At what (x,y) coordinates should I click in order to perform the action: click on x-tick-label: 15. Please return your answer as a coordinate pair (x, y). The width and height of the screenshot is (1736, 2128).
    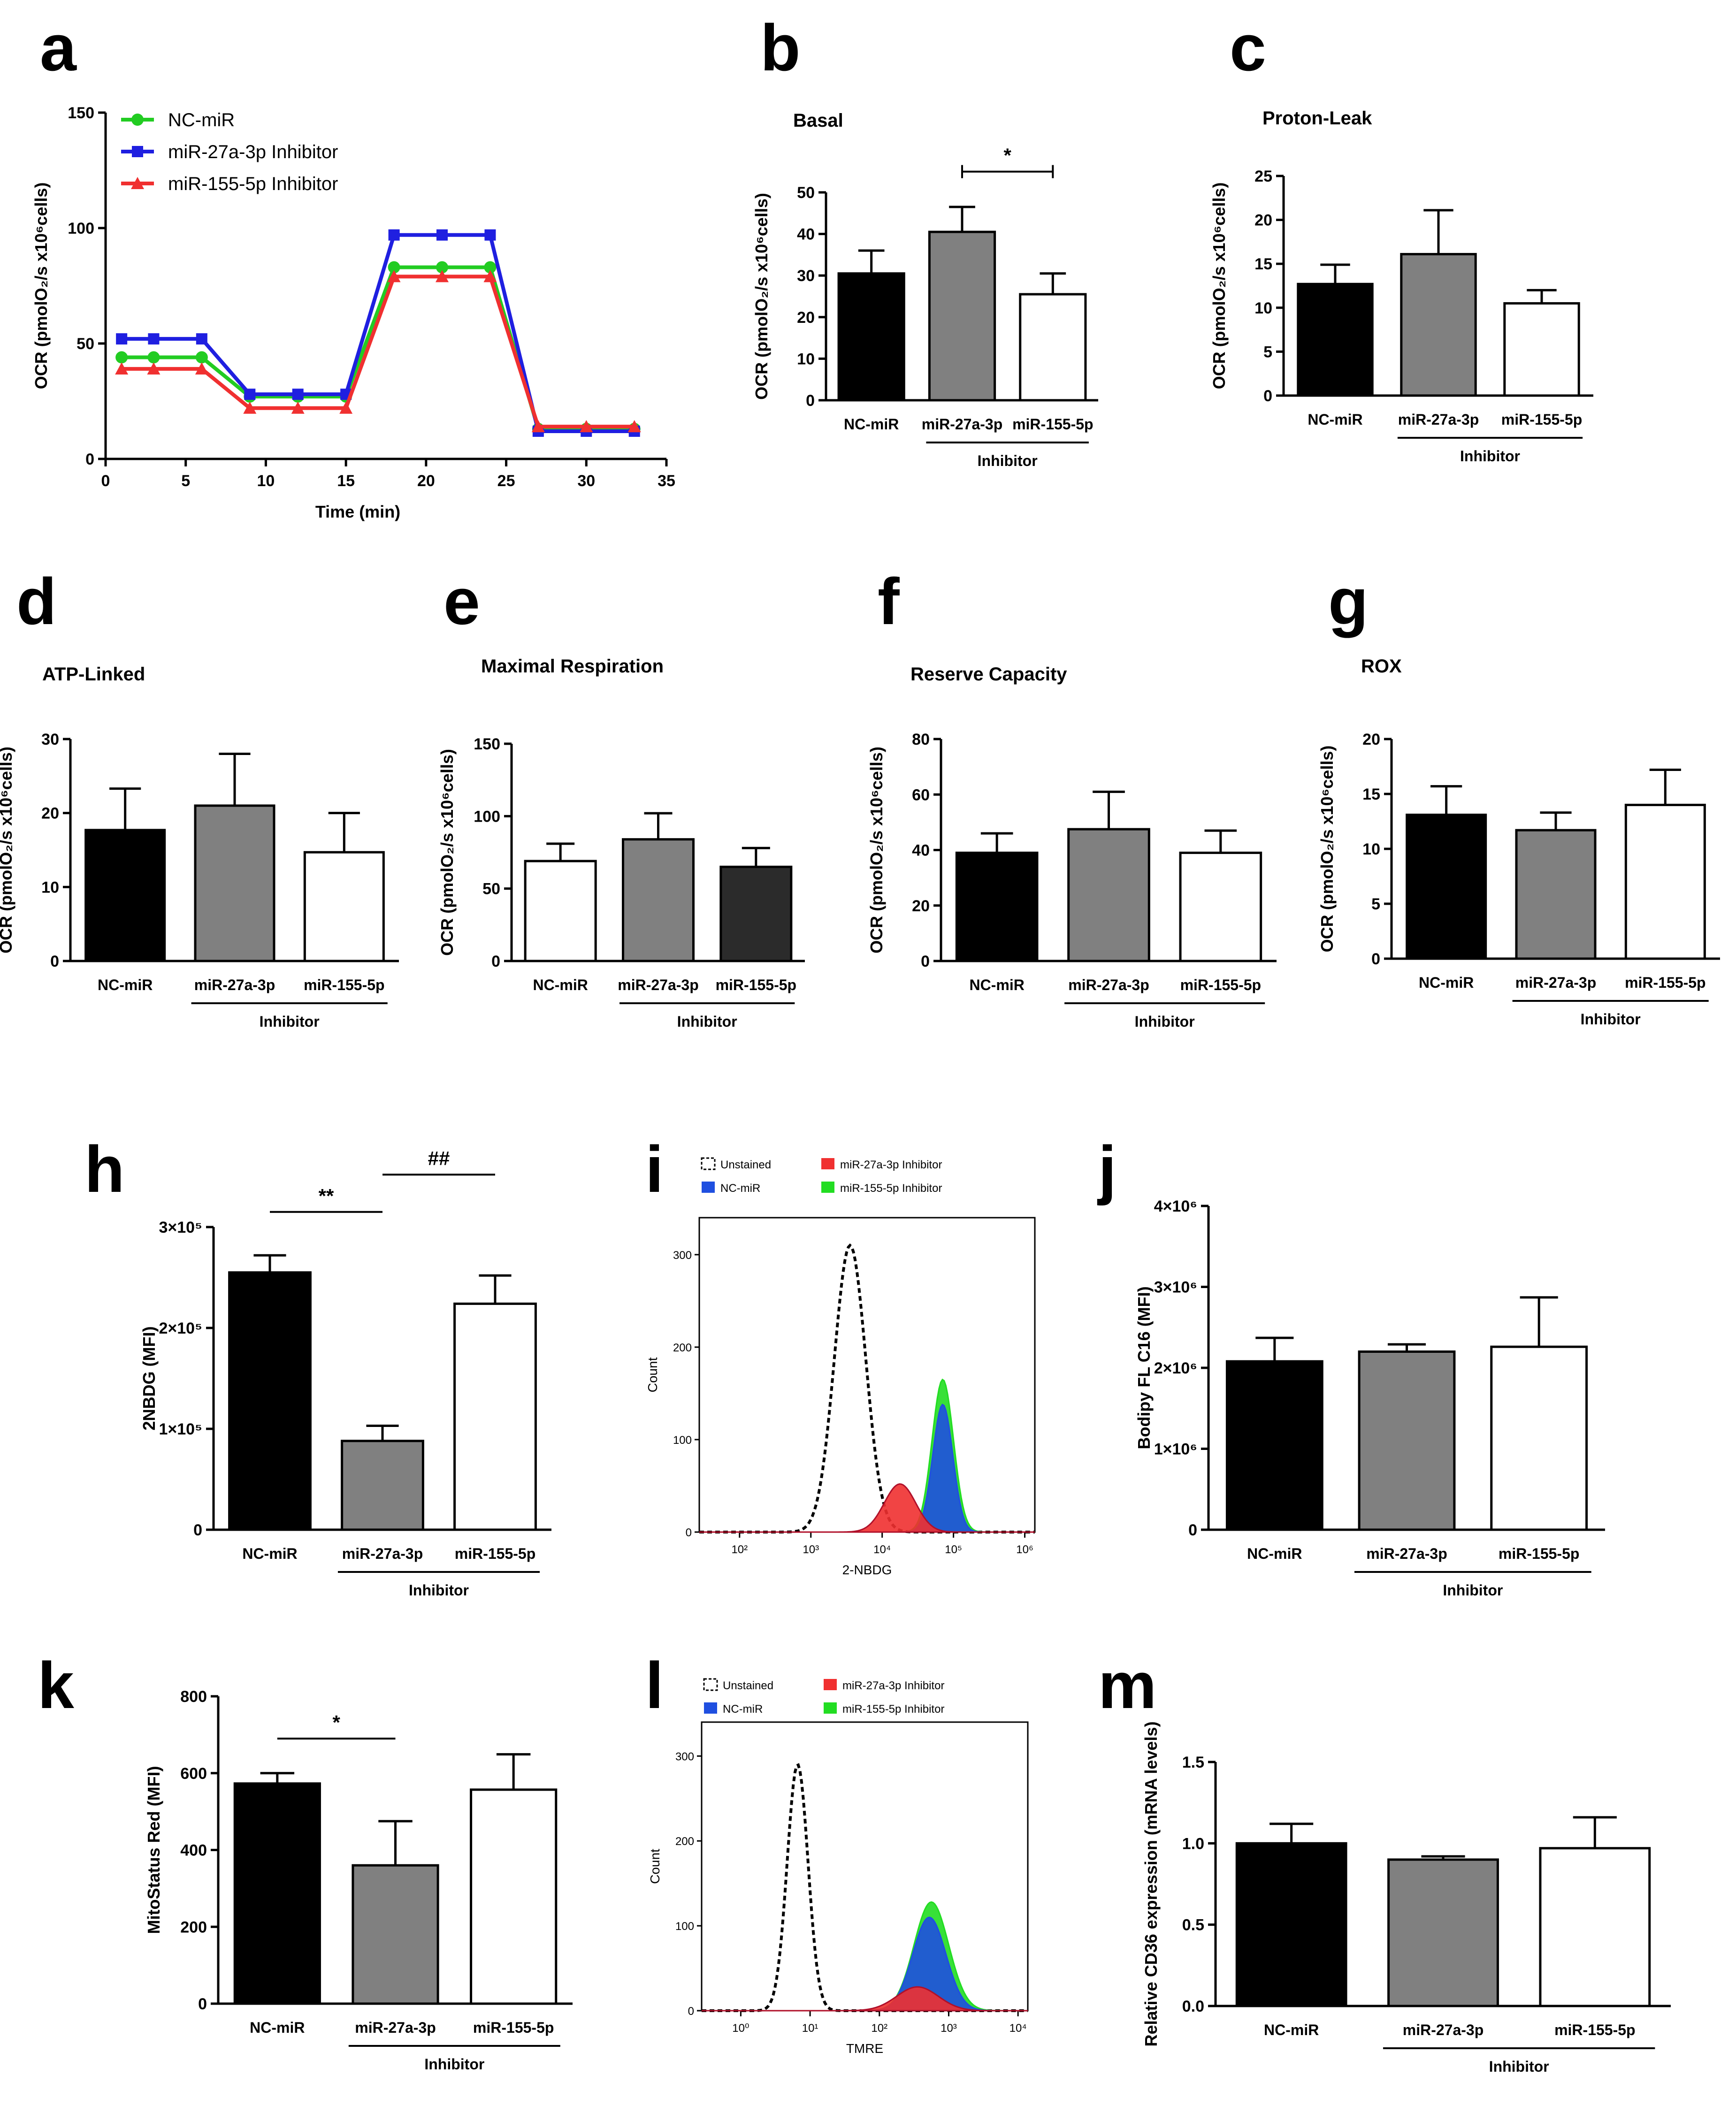
    Looking at the image, I should click on (346, 481).